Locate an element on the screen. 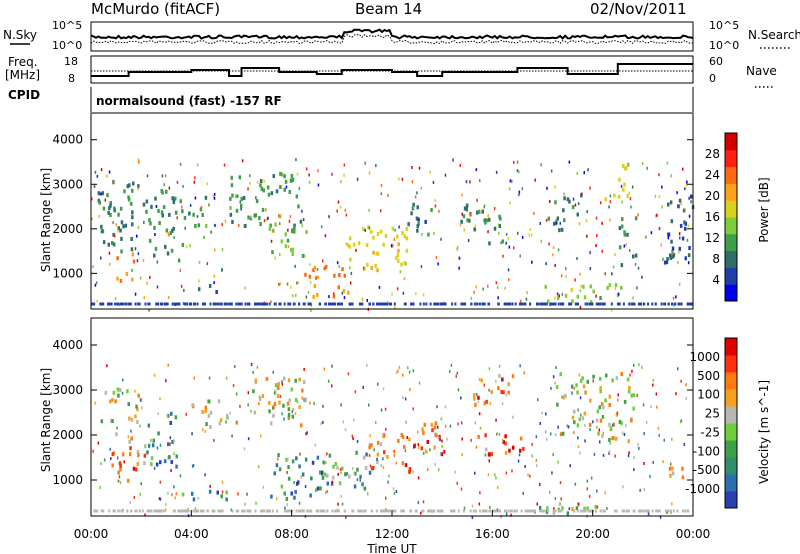 Image resolution: width=800 pixels, height=554 pixels. colorbar-tick-label: 500 is located at coordinates (708, 376).